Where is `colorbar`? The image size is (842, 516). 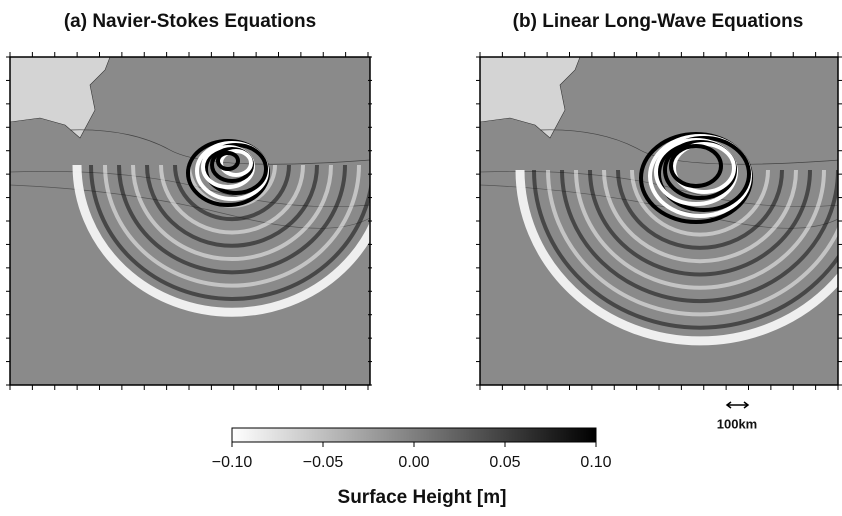 colorbar is located at coordinates (414, 435).